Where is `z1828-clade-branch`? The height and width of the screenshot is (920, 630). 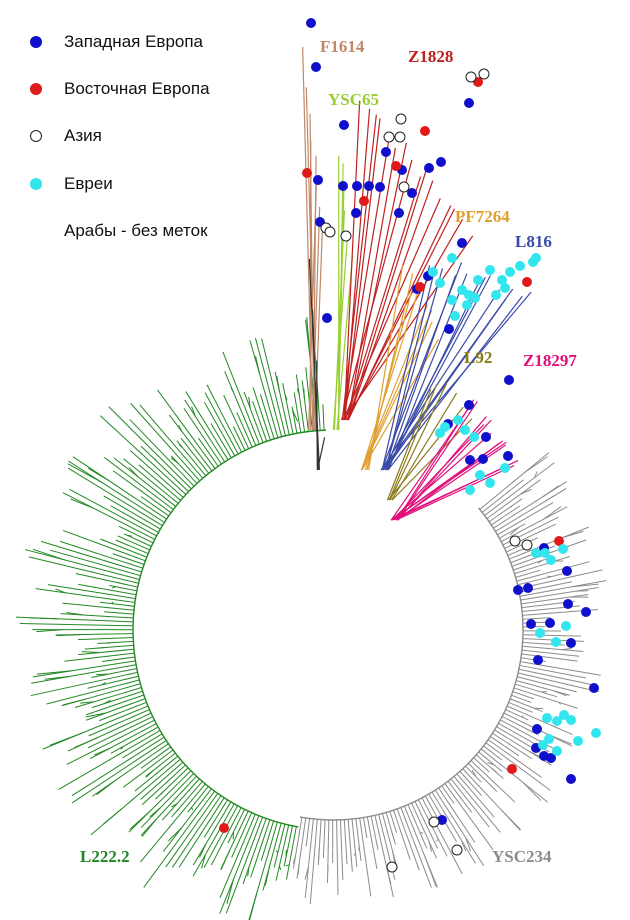 z1828-clade-branch is located at coordinates (365, 279).